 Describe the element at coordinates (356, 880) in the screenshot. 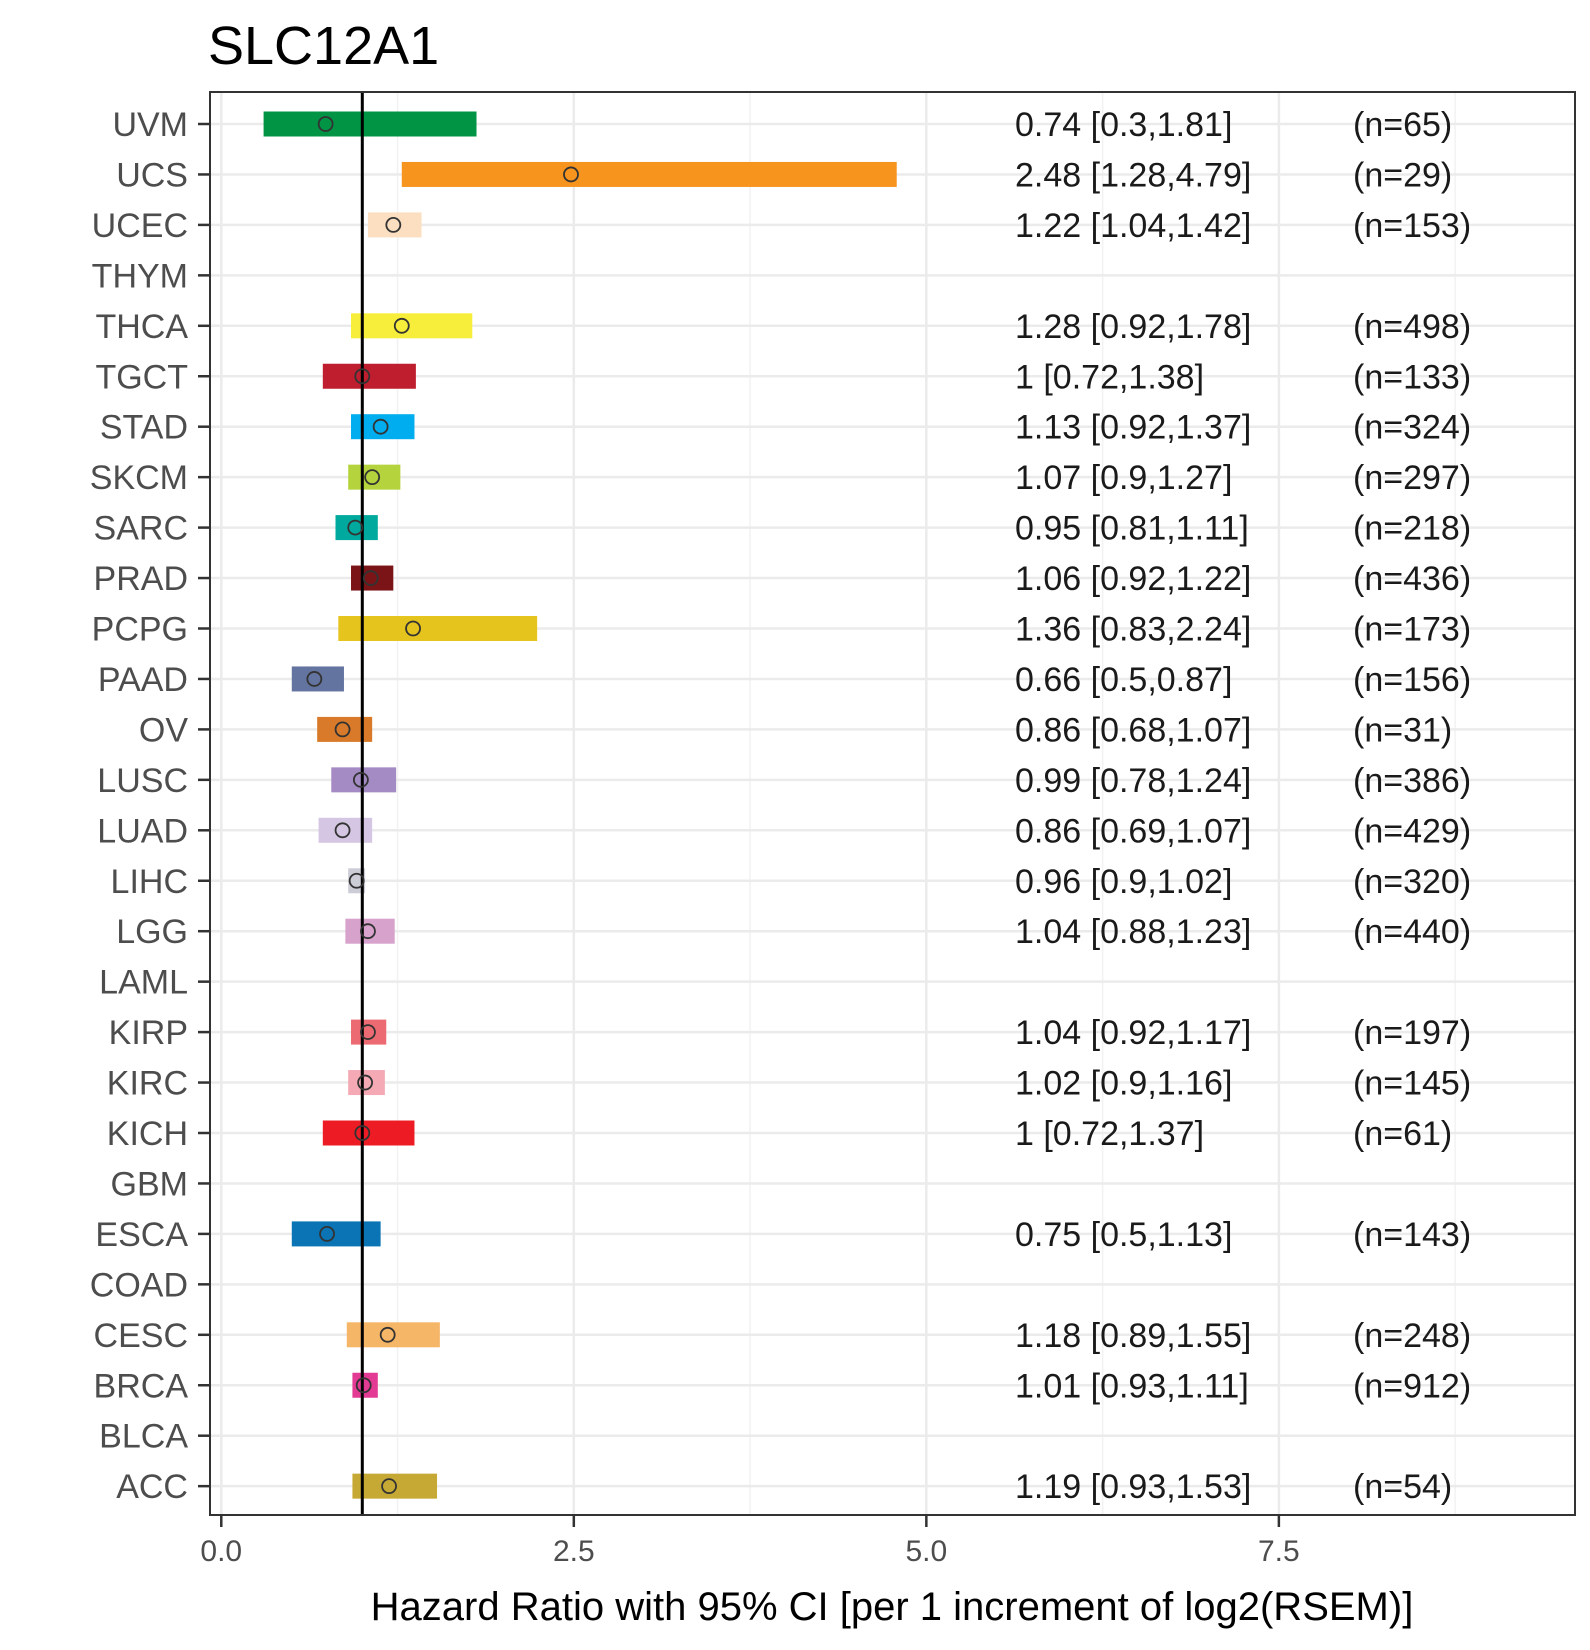

I see `hr-point-lihc` at that location.